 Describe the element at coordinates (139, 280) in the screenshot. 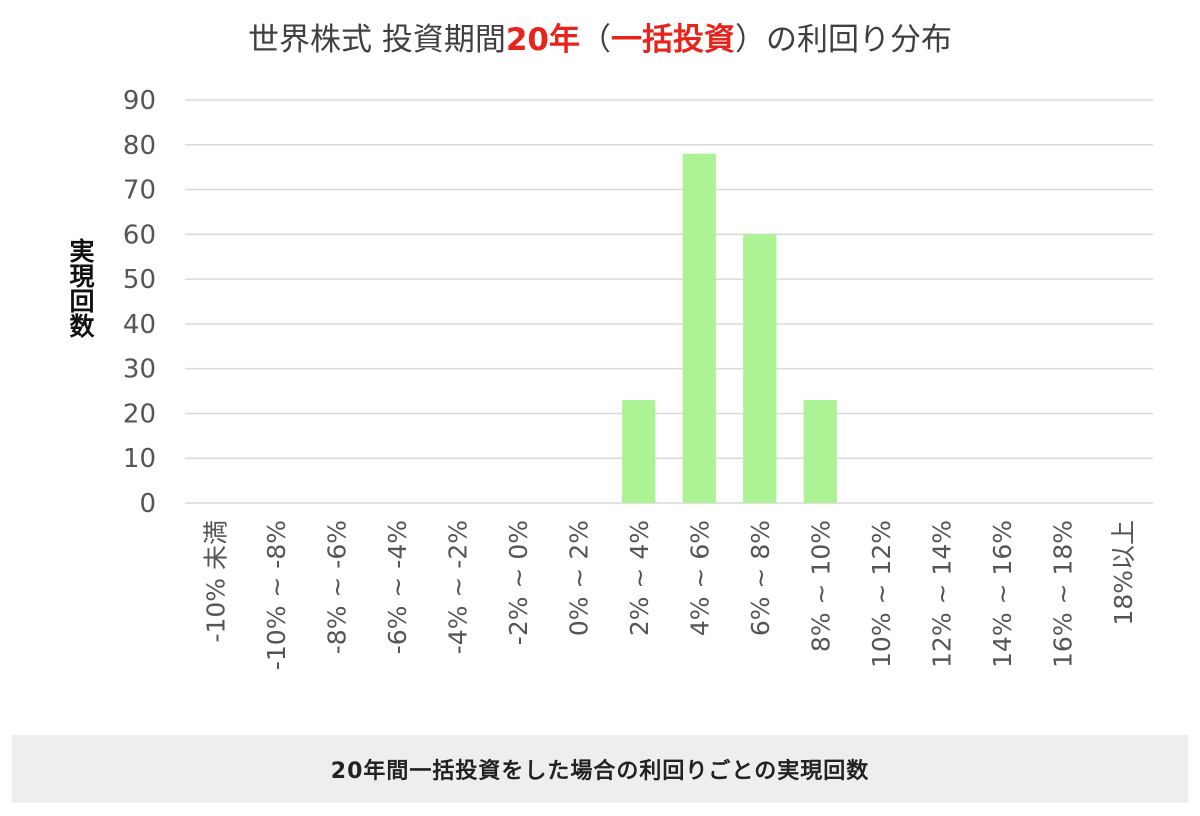

I see `y-tick-label: 50` at that location.